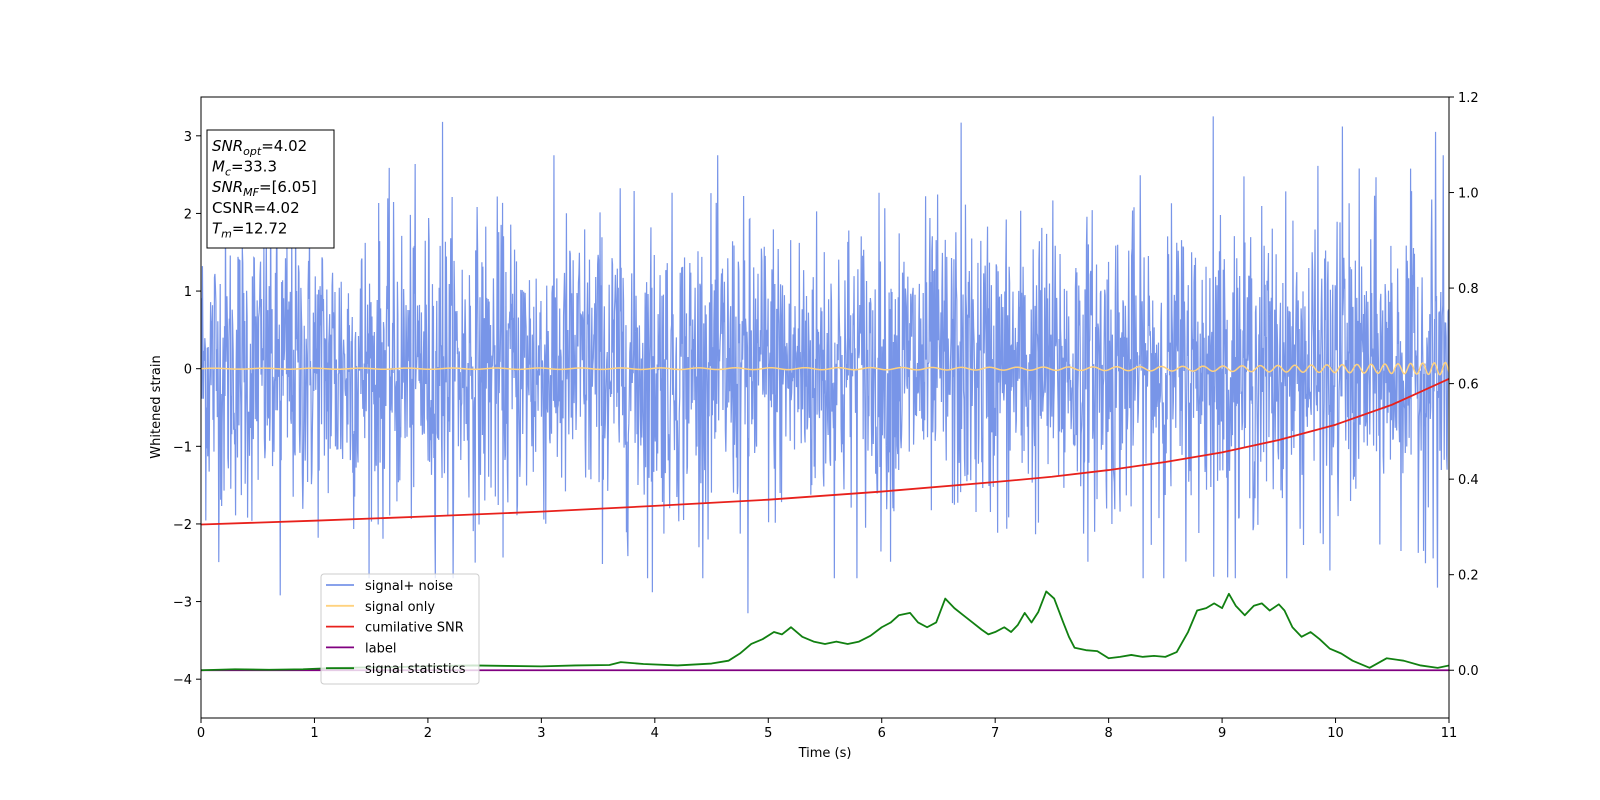 The image size is (1600, 800). Describe the element at coordinates (187, 409) in the screenshot. I see `y-axis-left: −4 −3 −2 −1 0 1 2 3` at that location.